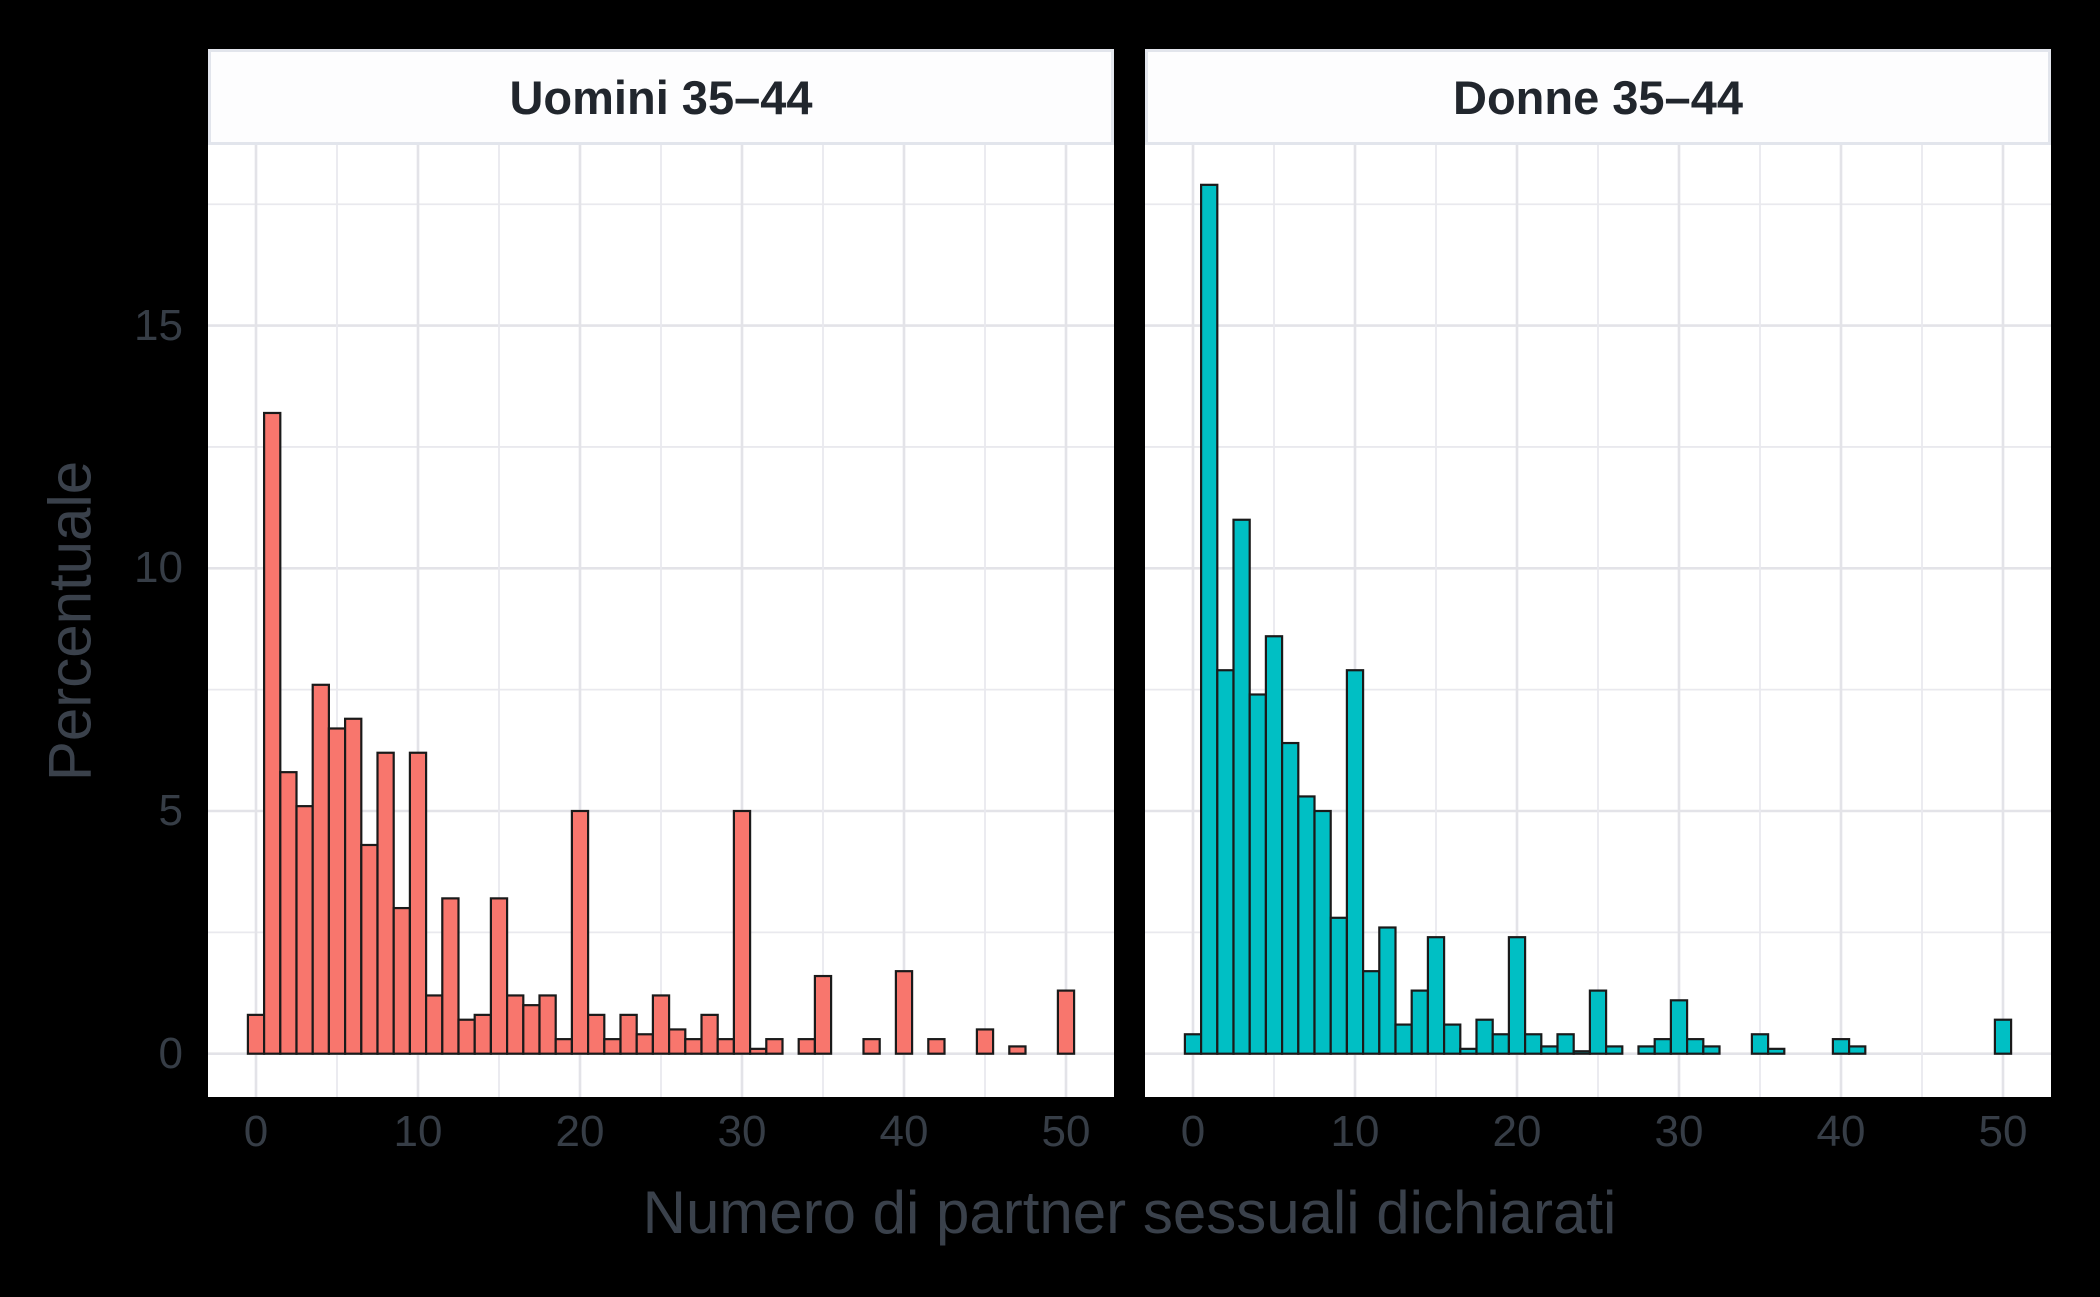  Describe the element at coordinates (547, 1024) in the screenshot. I see `bar-uomini-x18` at that location.